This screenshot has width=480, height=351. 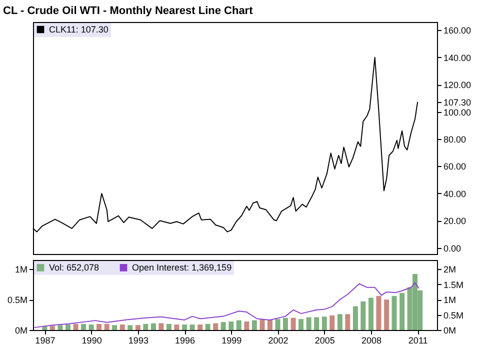 What do you see at coordinates (458, 85) in the screenshot?
I see `y-tick-label: 120.00` at bounding box center [458, 85].